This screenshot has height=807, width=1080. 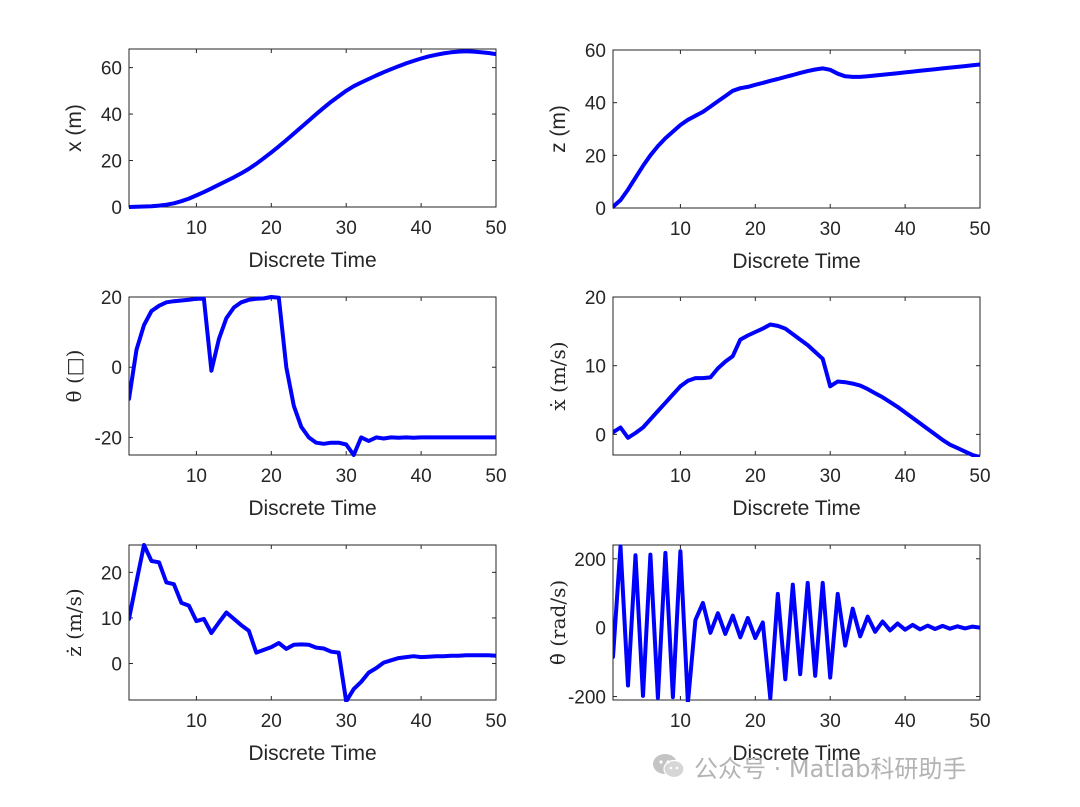 I want to click on subplot-4: 10 20 30 40 50 0 10 20 Discrete Time ẋ (m/s), so click(x=768, y=404).